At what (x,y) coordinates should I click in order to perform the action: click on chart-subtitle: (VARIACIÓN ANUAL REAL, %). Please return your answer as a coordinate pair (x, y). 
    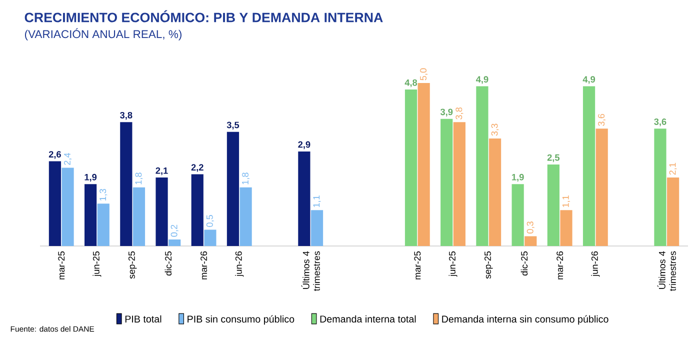
    Looking at the image, I should click on (103, 34).